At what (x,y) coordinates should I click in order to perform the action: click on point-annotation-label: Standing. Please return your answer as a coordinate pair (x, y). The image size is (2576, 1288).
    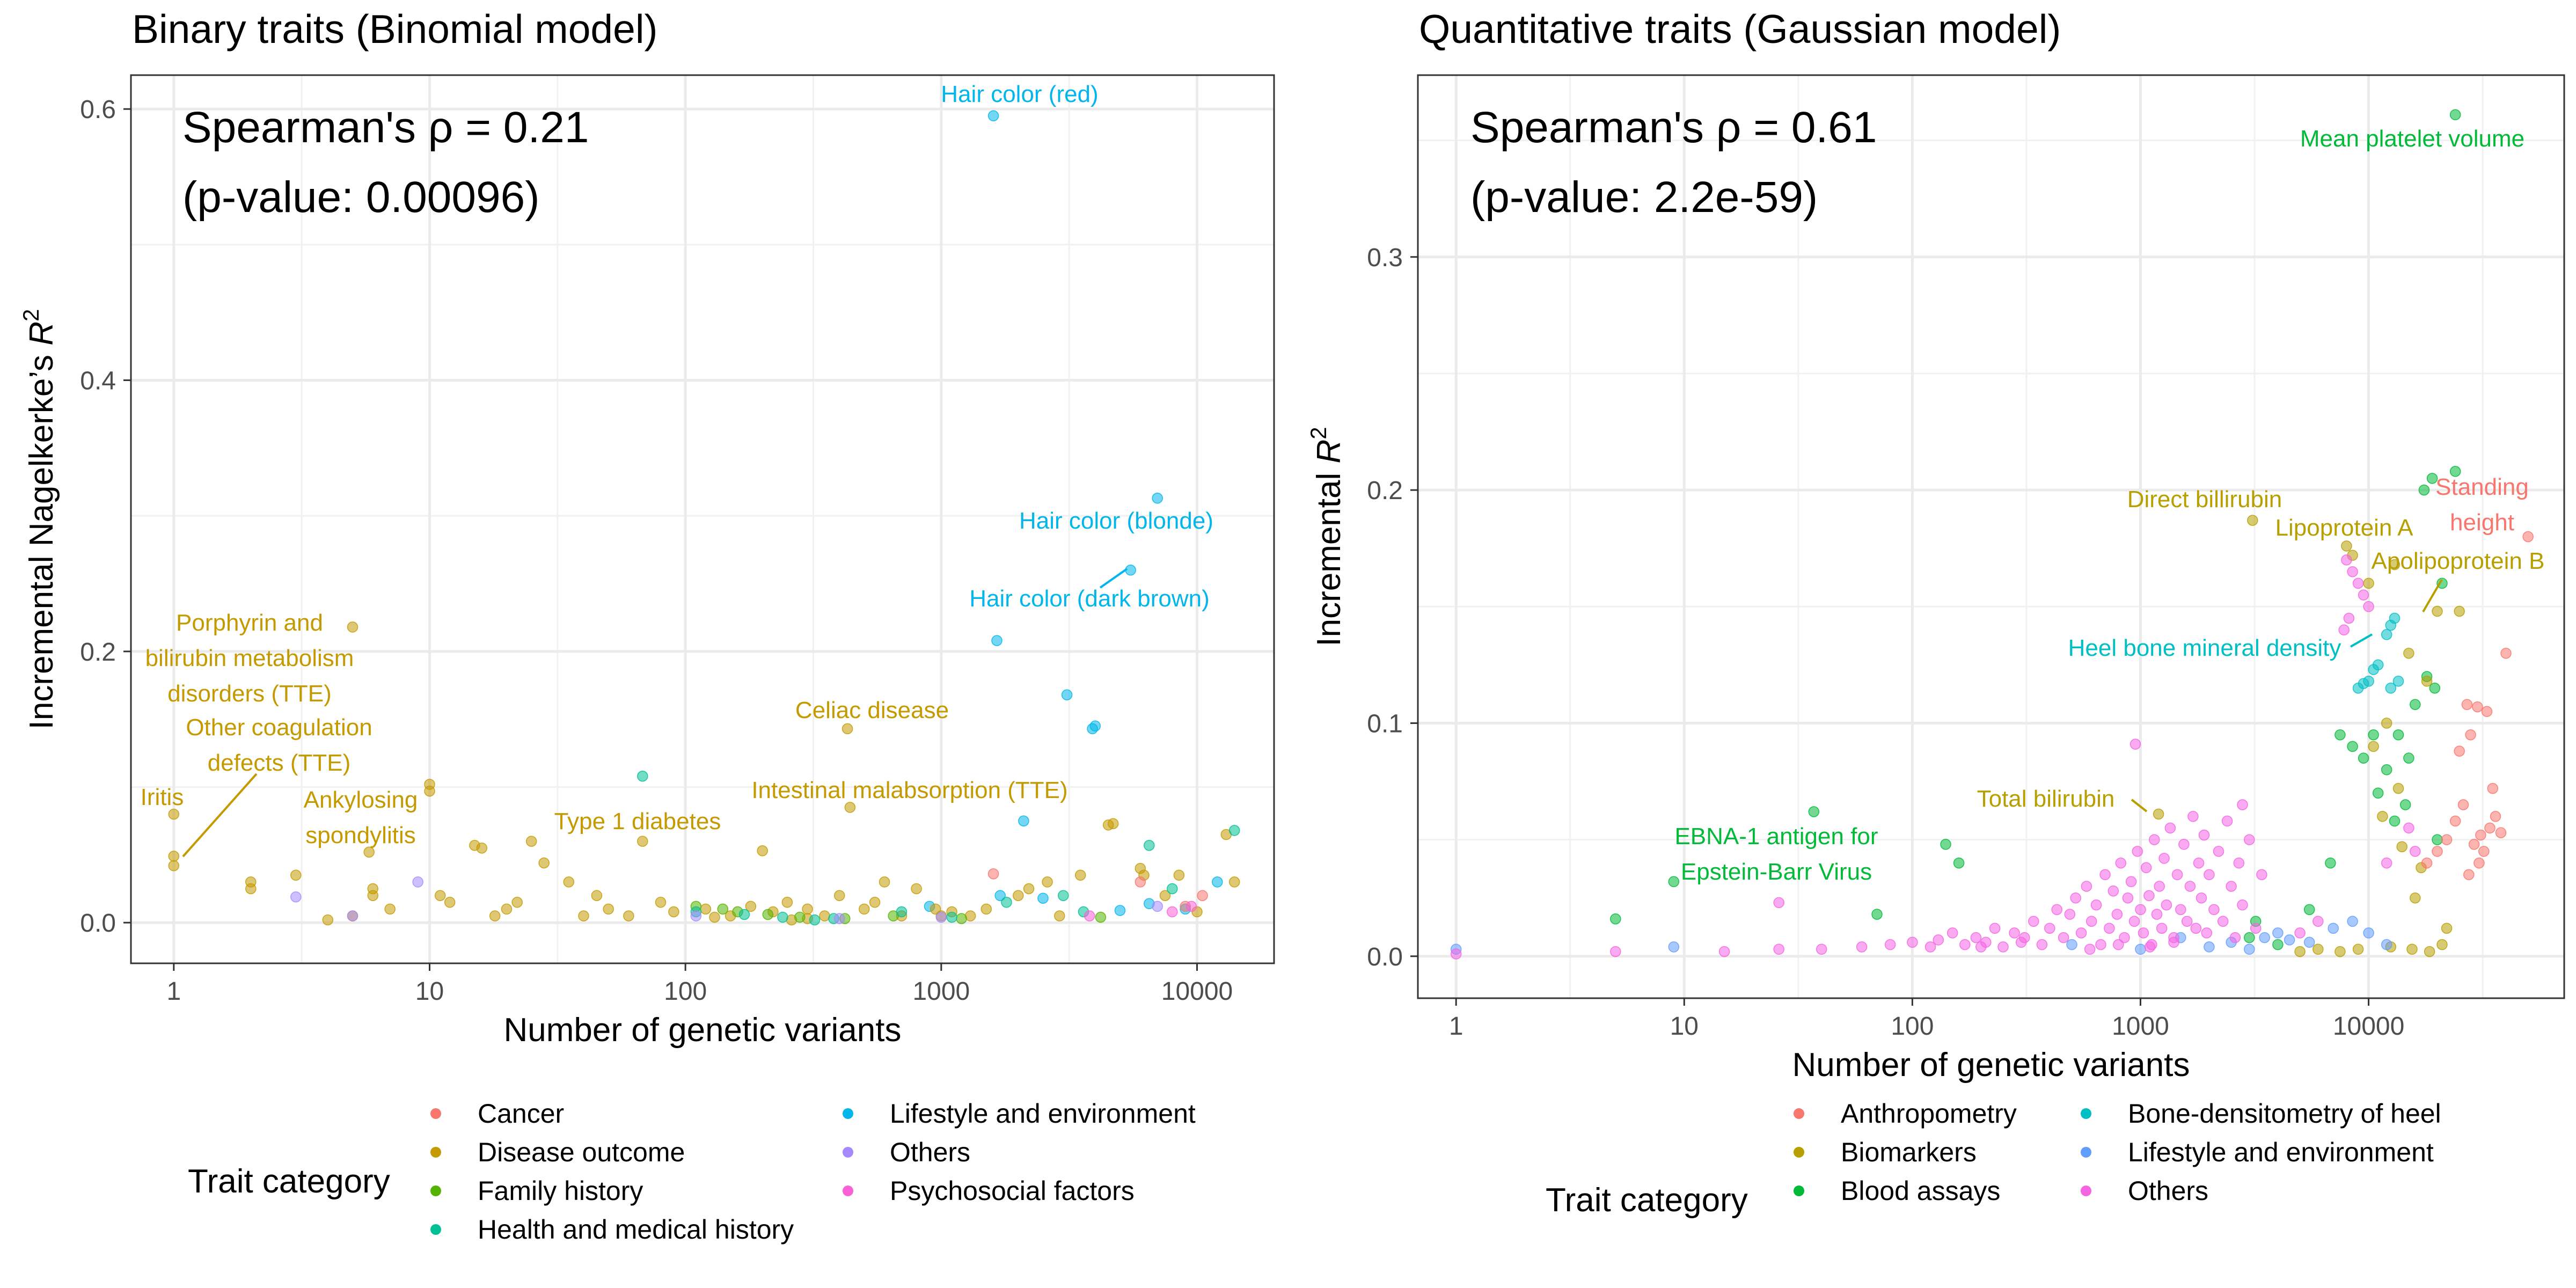
    Looking at the image, I should click on (2482, 487).